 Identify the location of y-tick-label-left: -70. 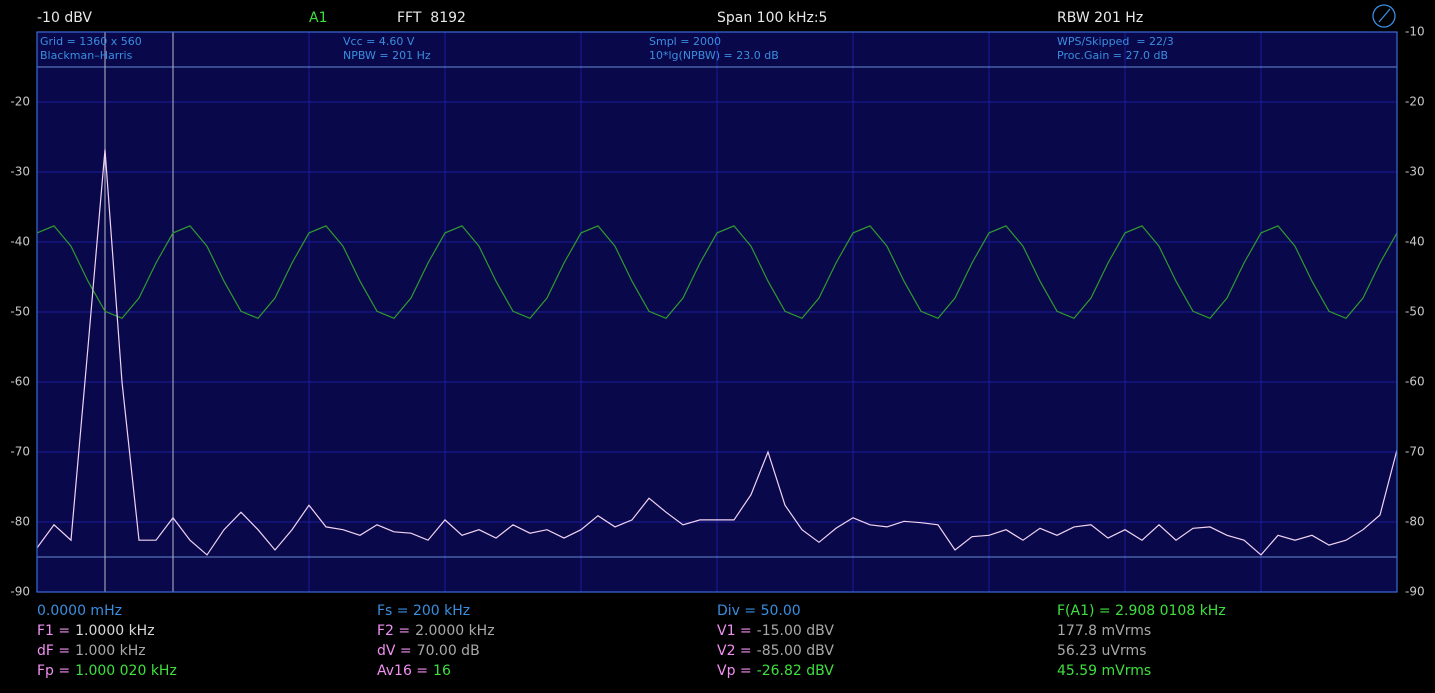
(20, 452).